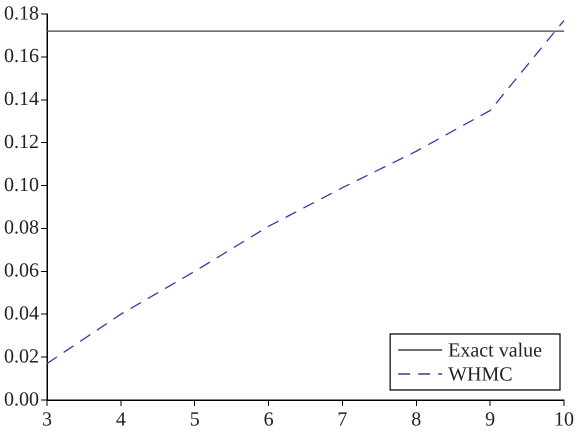 The height and width of the screenshot is (434, 578). Describe the element at coordinates (21, 56) in the screenshot. I see `y-tick-label: 0.16` at that location.